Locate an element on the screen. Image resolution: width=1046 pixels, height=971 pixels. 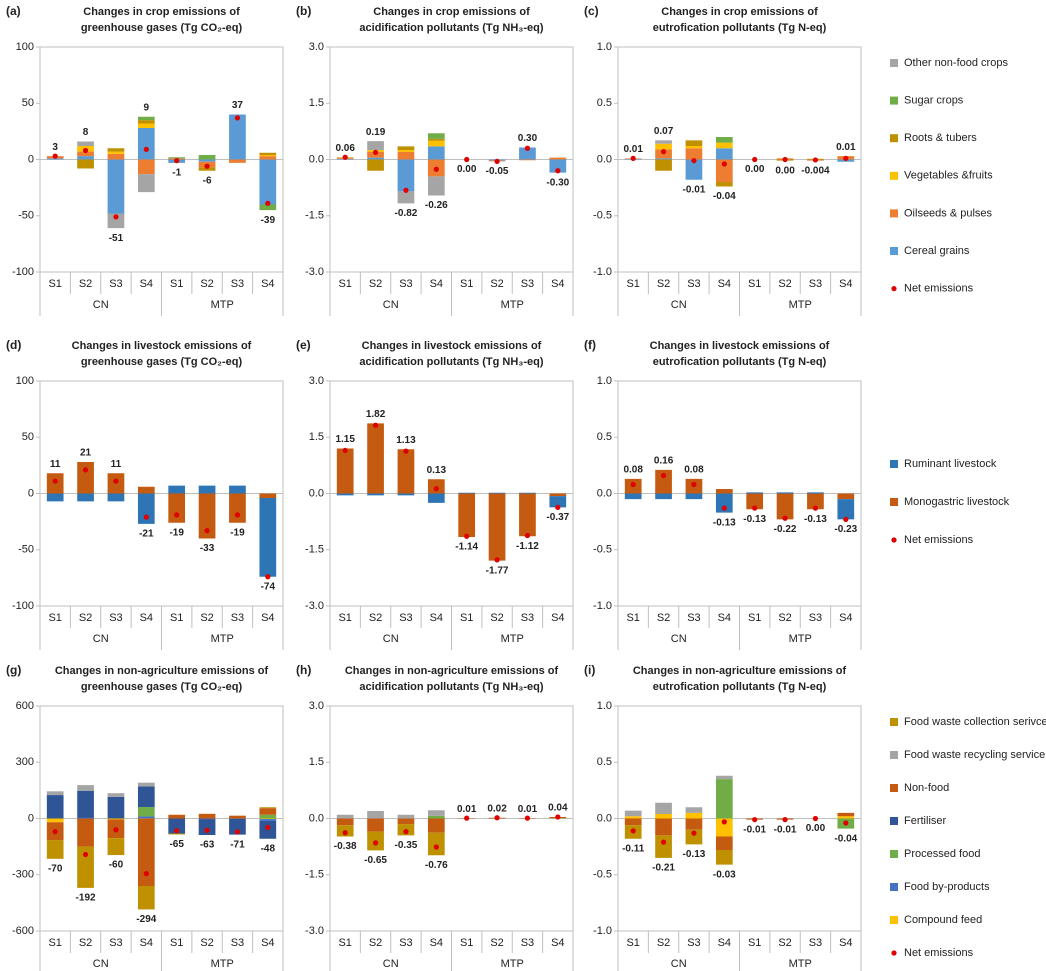
y-tick-label: -50 is located at coordinates (26, 550).